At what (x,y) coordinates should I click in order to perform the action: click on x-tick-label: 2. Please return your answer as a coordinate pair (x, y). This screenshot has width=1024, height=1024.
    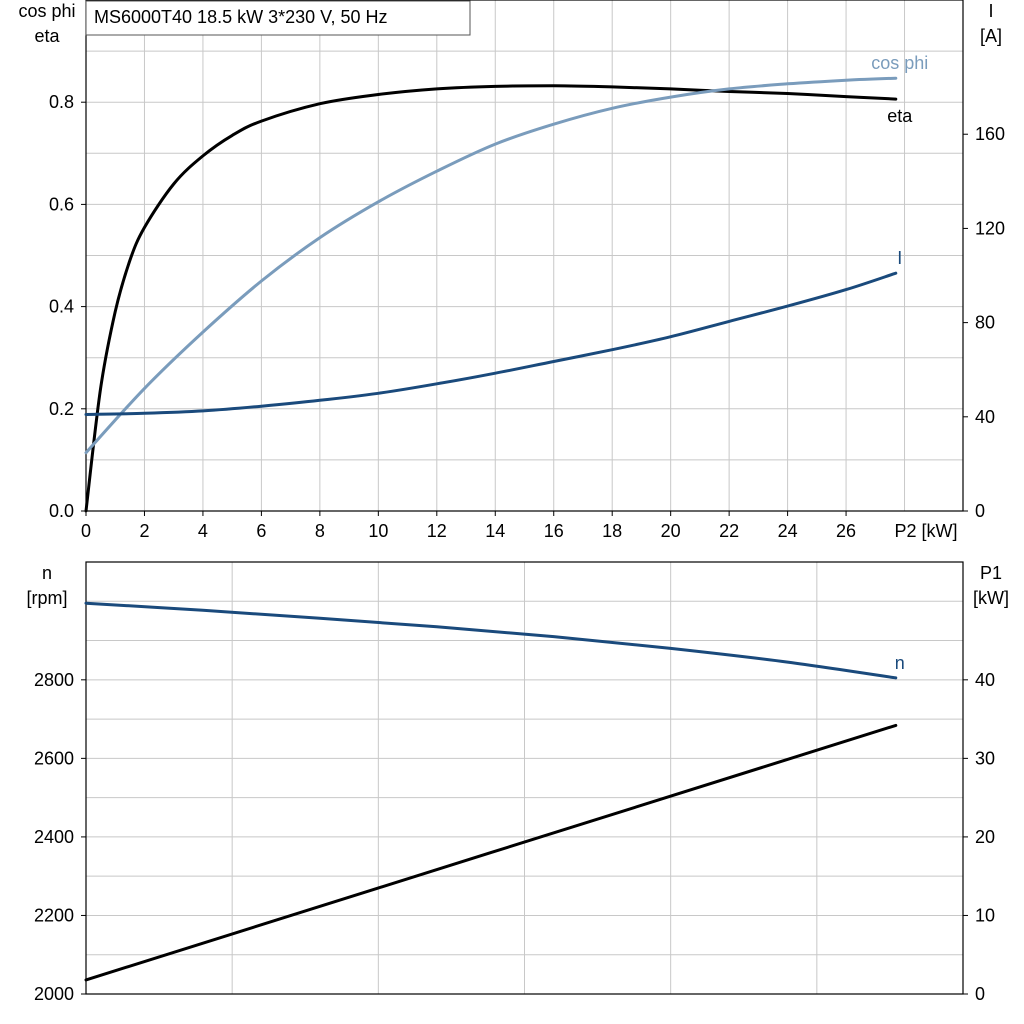
    Looking at the image, I should click on (144, 531).